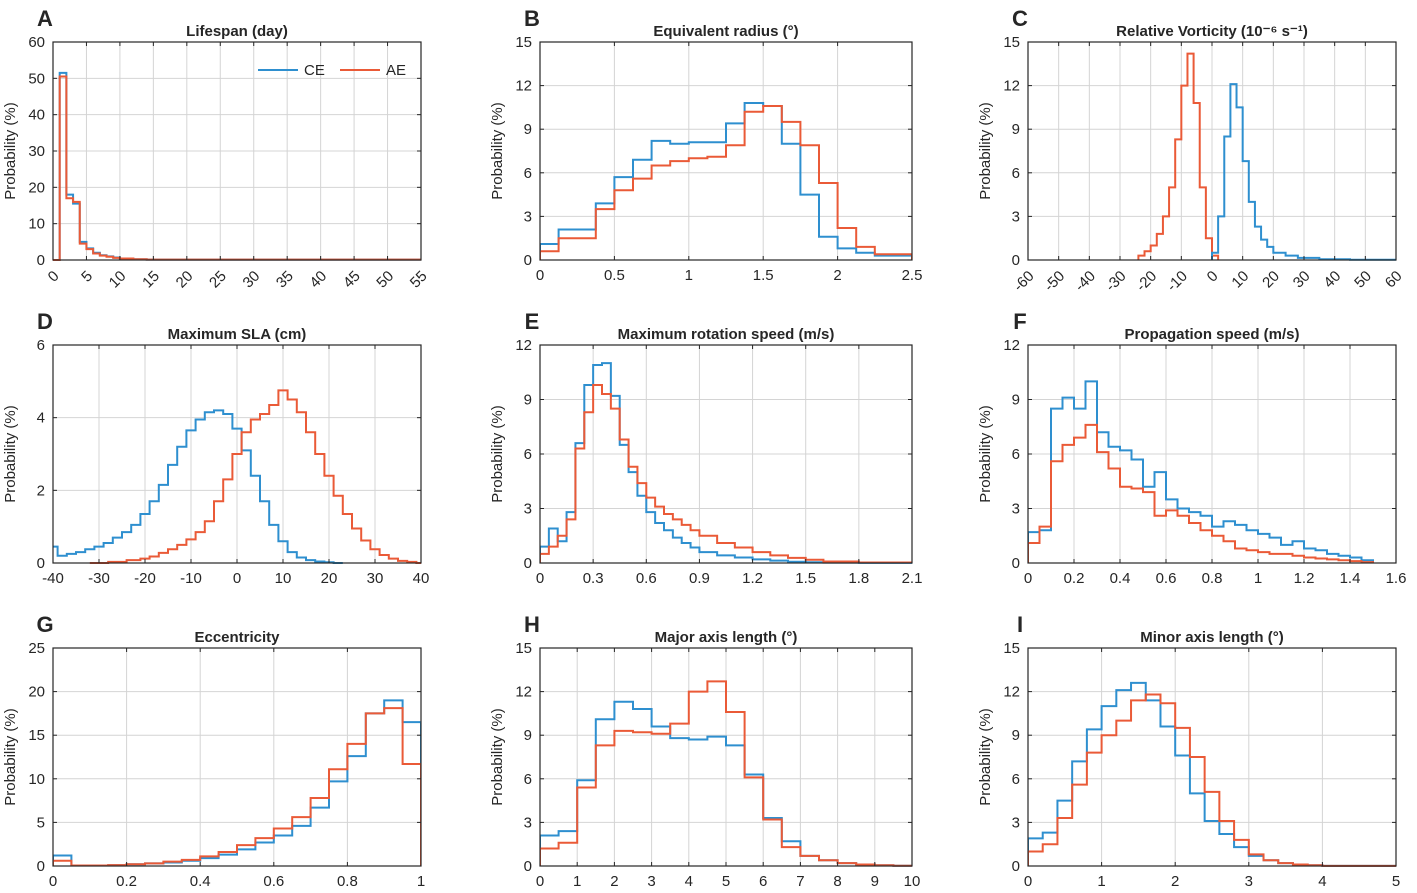 The height and width of the screenshot is (893, 1417). What do you see at coordinates (763, 275) in the screenshot?
I see `x-tick-label: 1.5` at bounding box center [763, 275].